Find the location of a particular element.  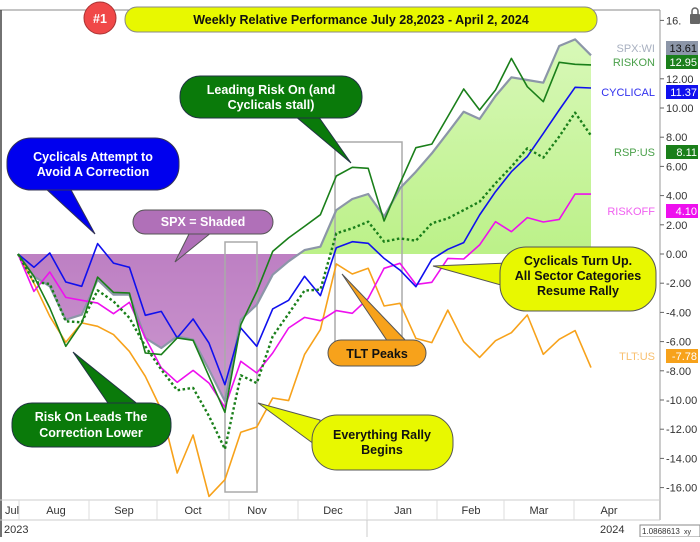

month-label-feb: Feb is located at coordinates (471, 511).